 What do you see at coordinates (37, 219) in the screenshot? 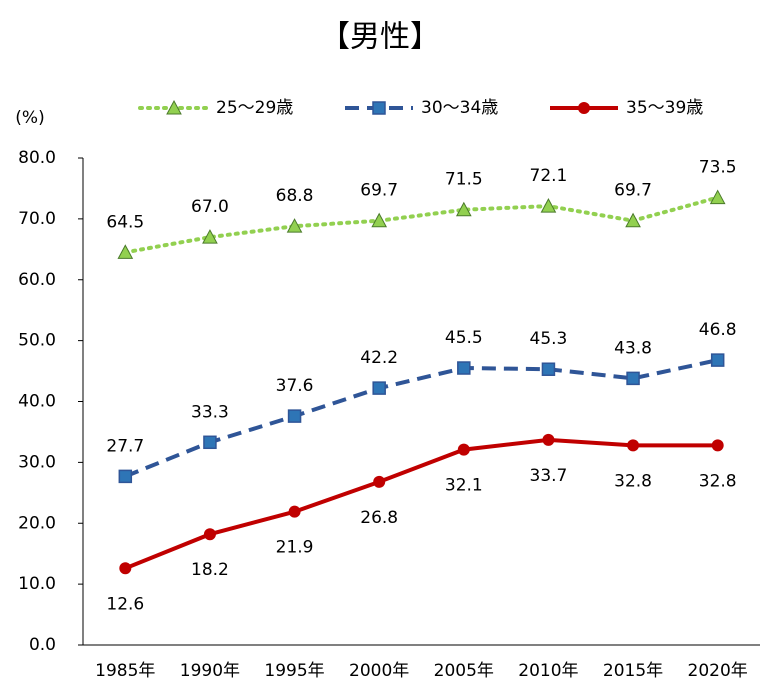
I see `y-tick-label: 70.0` at bounding box center [37, 219].